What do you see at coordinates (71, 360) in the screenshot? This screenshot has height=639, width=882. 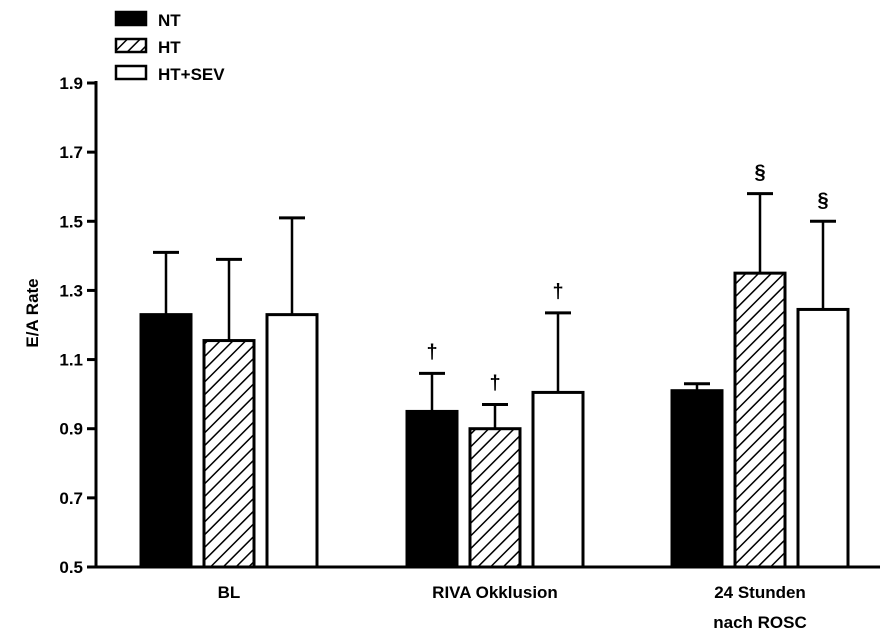 I see `y-tick-label: 1.1` at bounding box center [71, 360].